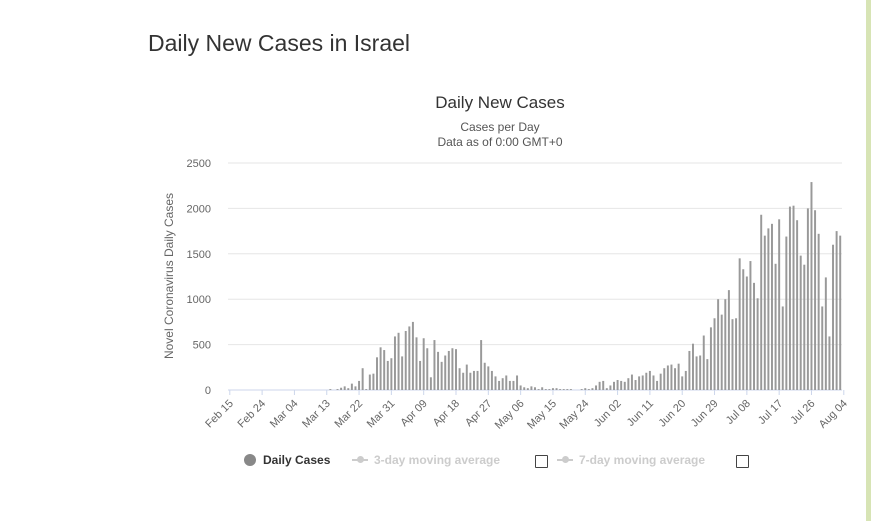 This screenshot has height=521, width=871. What do you see at coordinates (742, 461) in the screenshot?
I see `7-day-average-checkbox` at bounding box center [742, 461].